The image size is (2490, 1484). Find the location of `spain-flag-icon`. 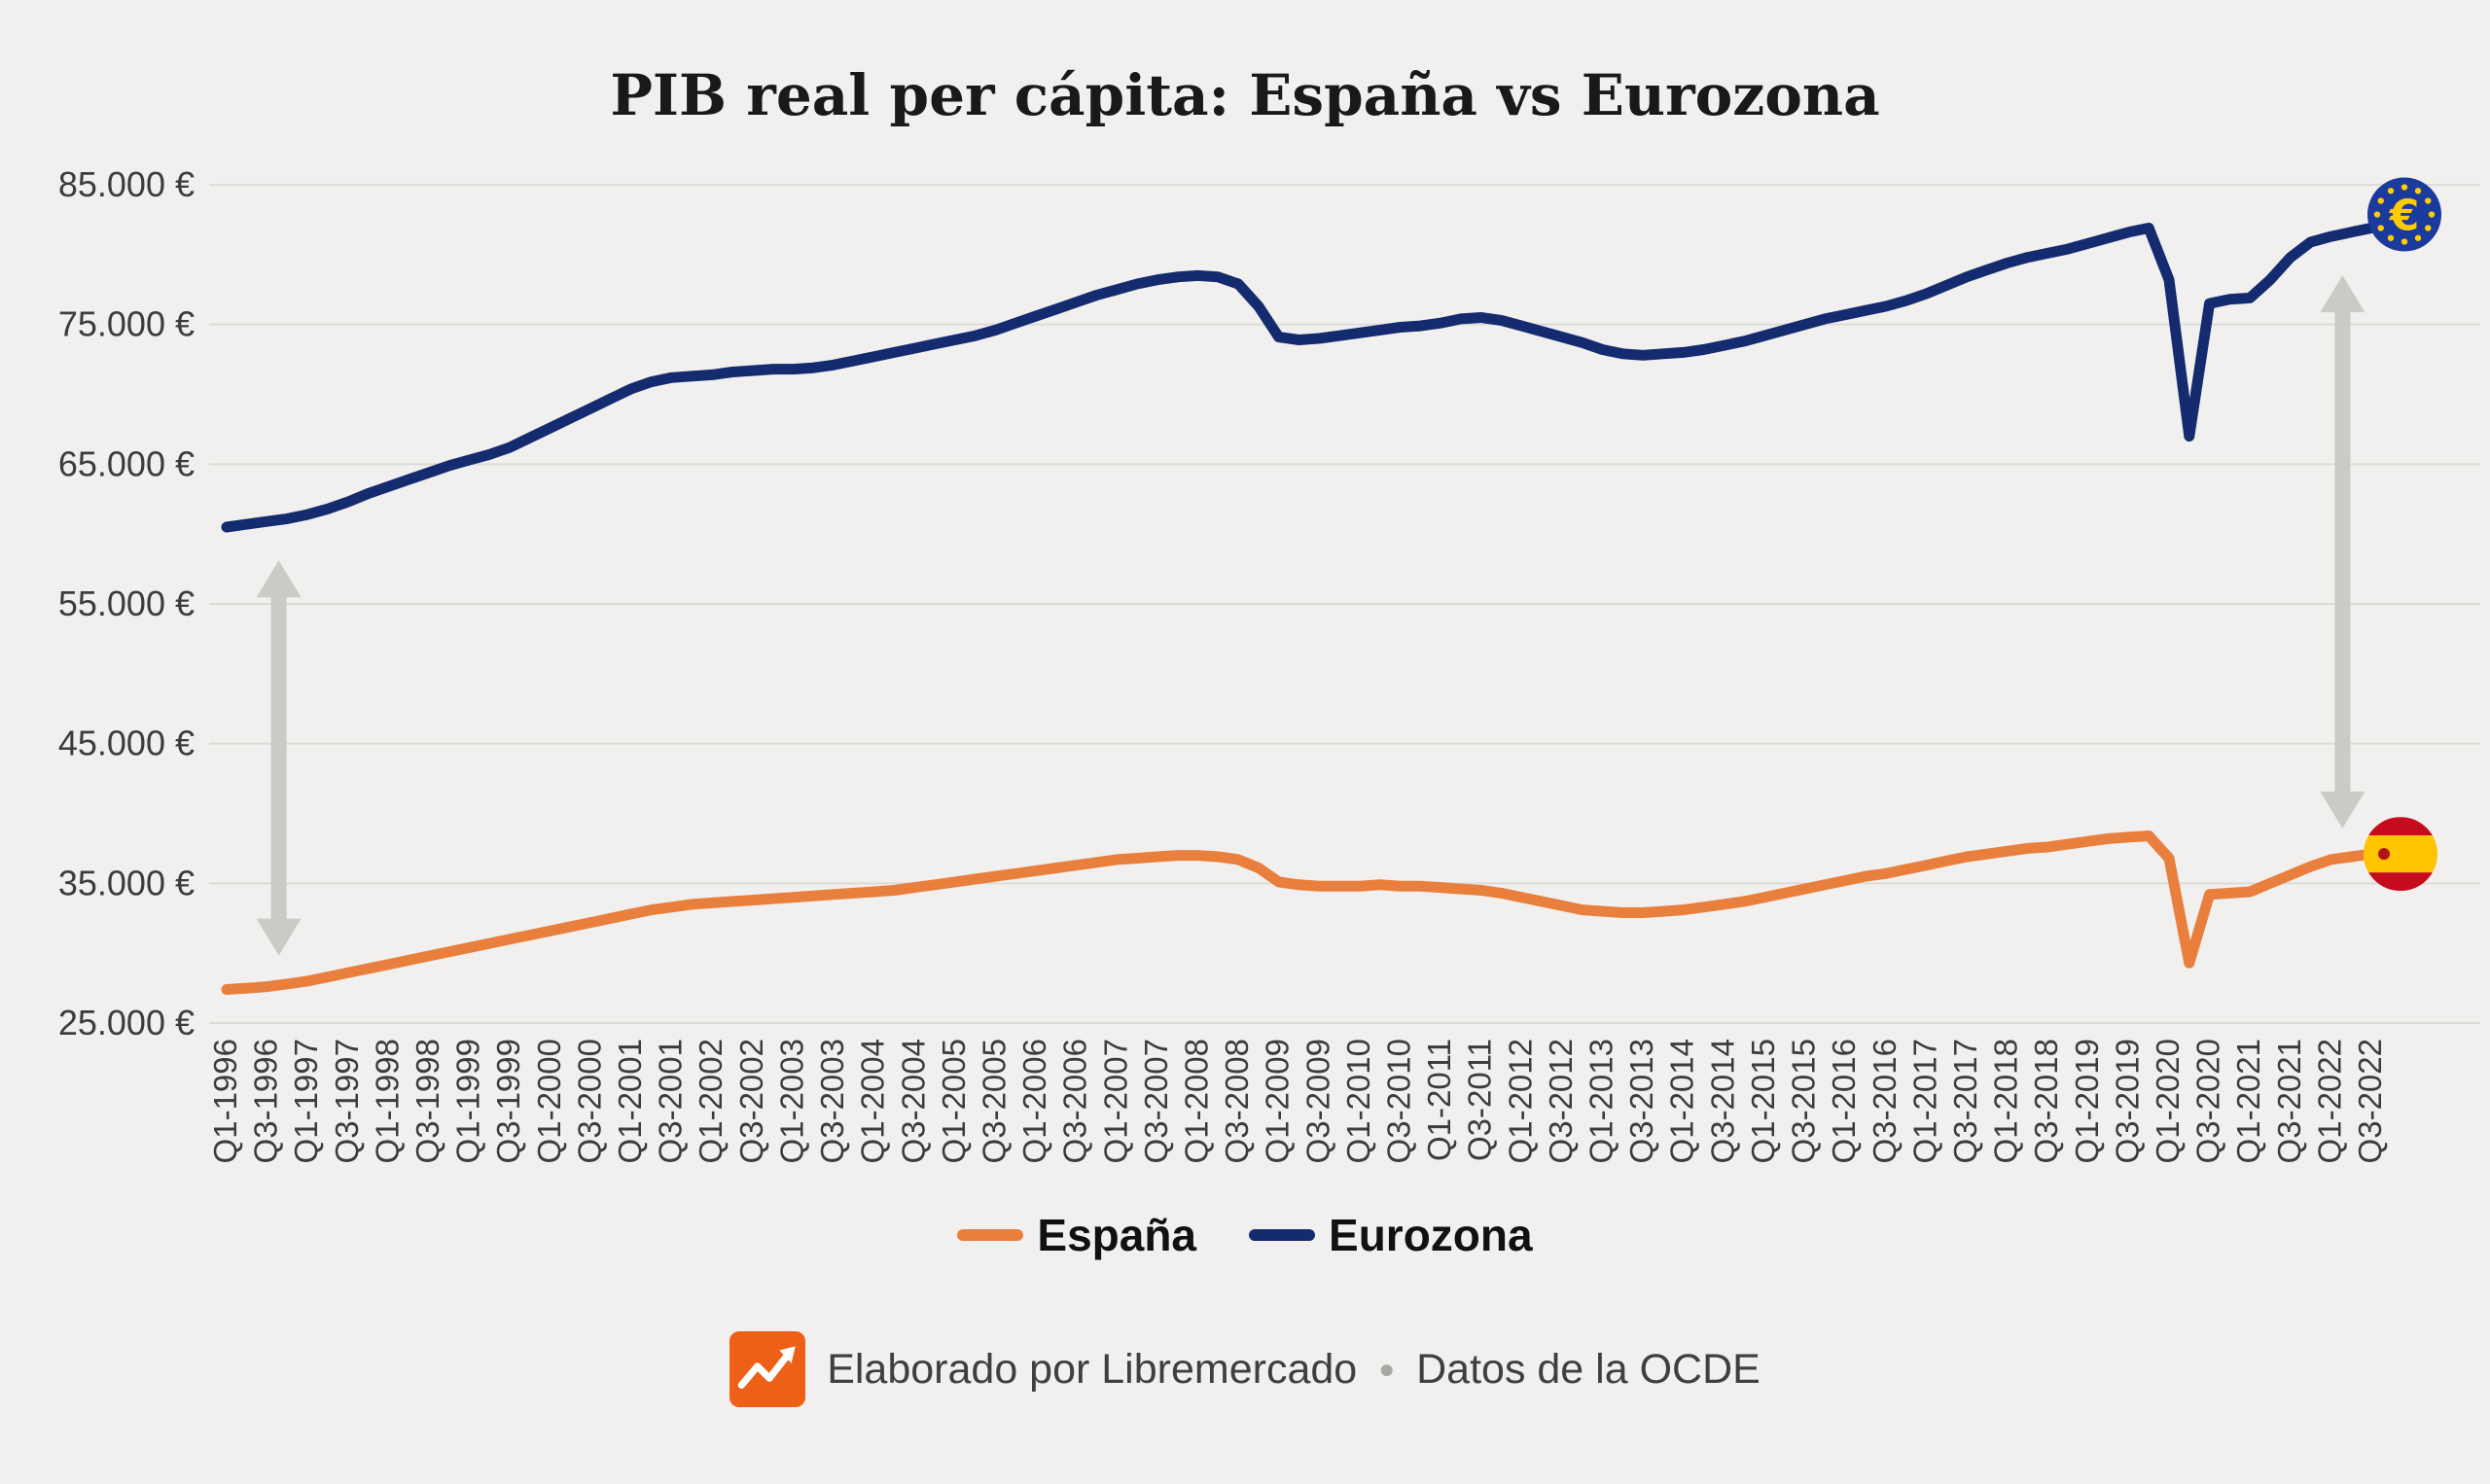

spain-flag-icon is located at coordinates (2400, 855).